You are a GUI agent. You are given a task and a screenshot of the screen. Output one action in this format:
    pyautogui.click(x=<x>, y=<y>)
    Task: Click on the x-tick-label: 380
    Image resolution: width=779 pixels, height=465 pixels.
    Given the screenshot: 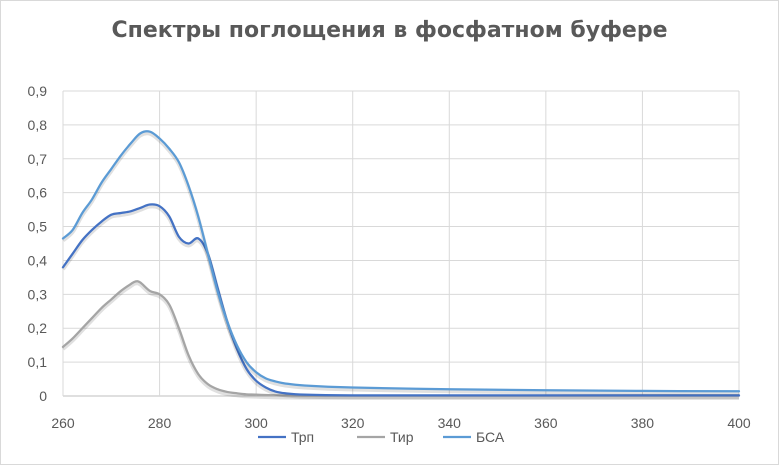 What is the action you would take?
    pyautogui.click(x=643, y=423)
    